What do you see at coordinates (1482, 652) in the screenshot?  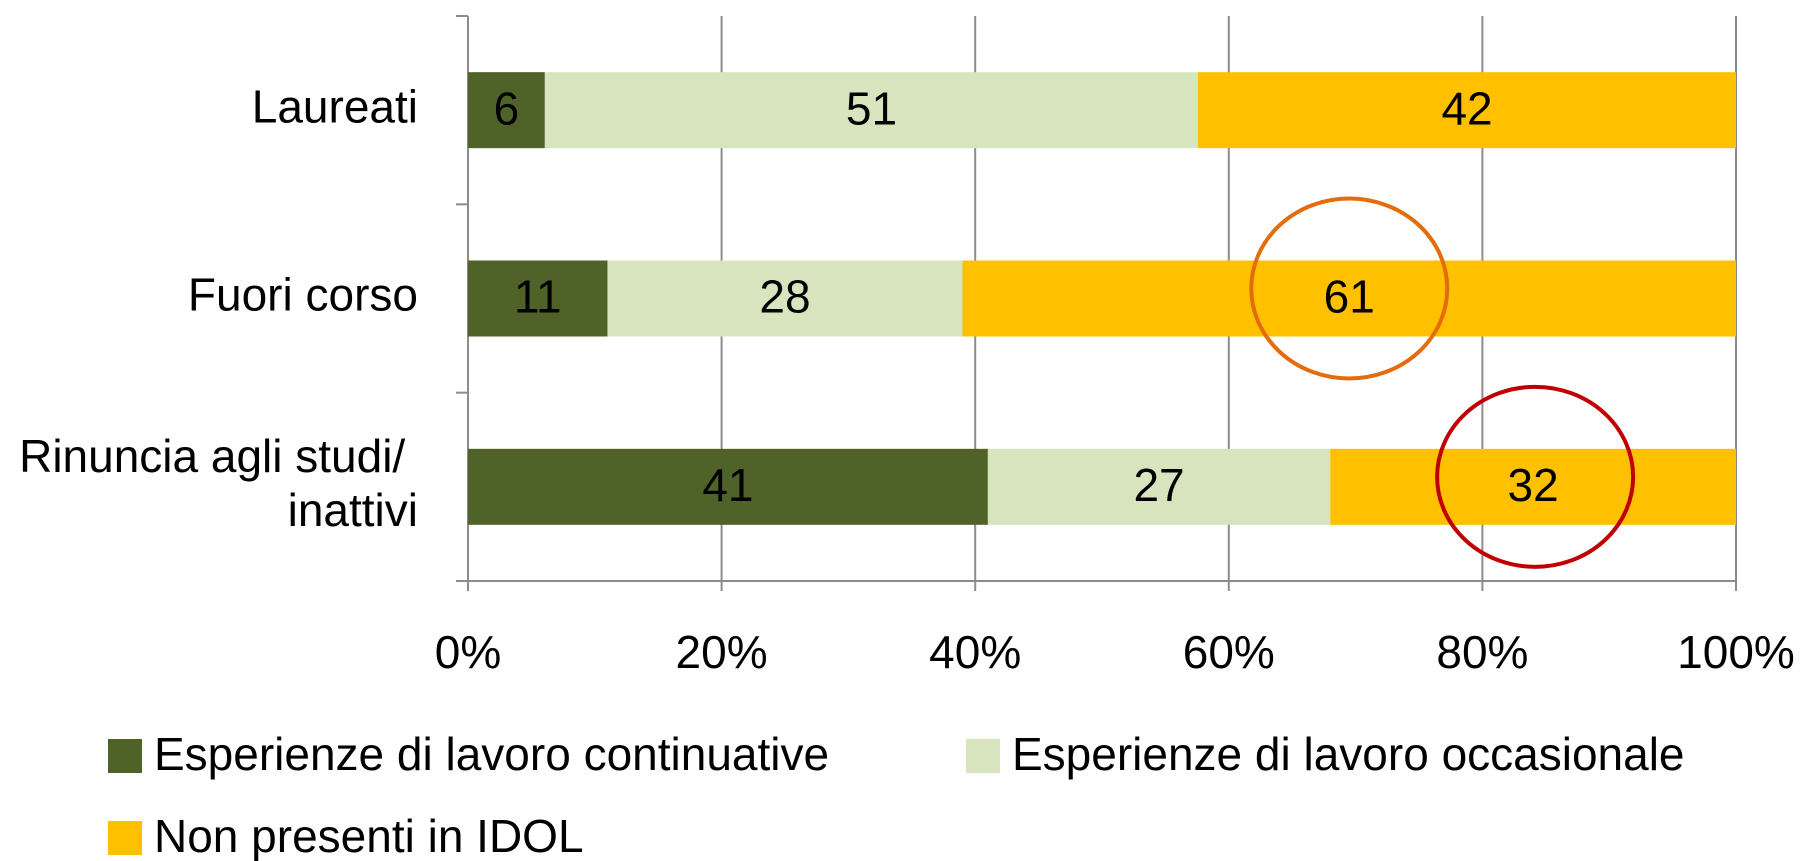 I see `x-tick-label: 80%` at bounding box center [1482, 652].